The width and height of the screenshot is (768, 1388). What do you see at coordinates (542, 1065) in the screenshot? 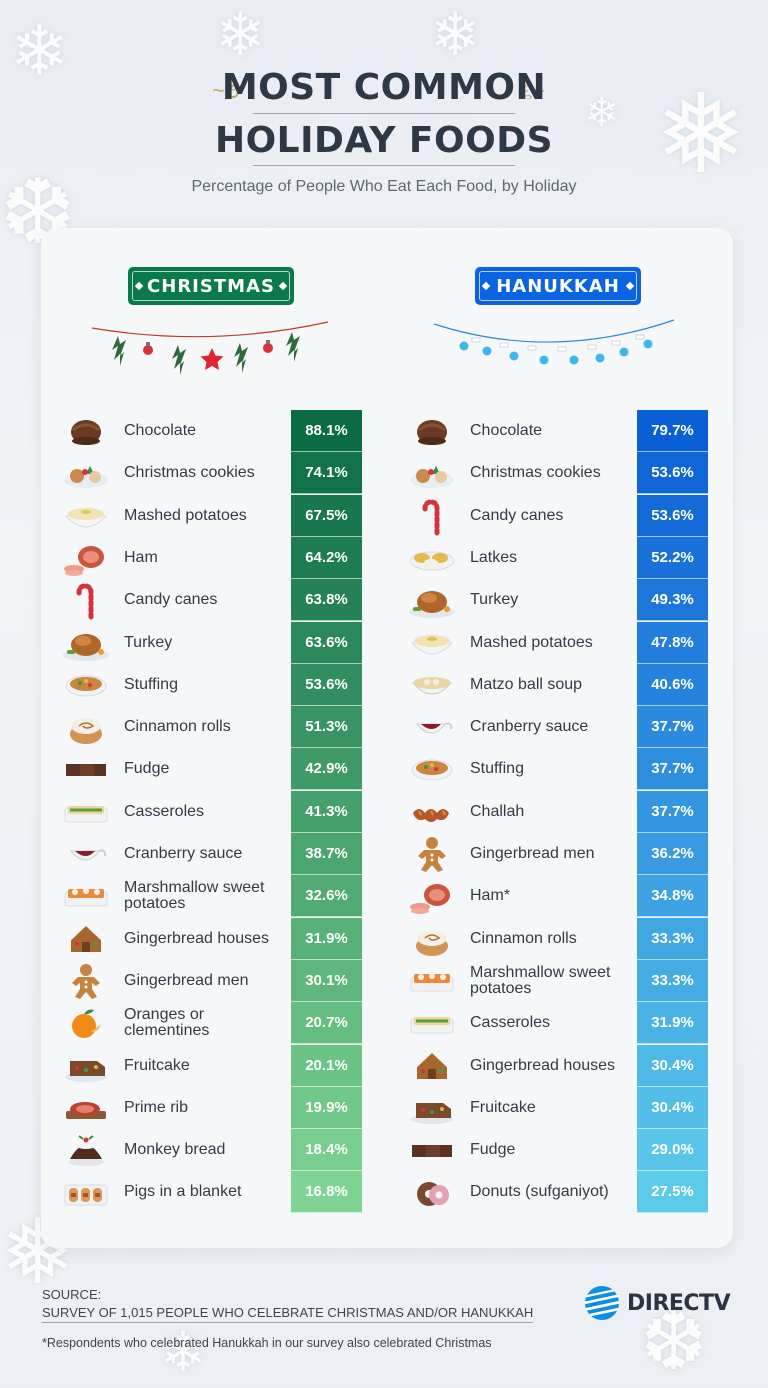
I see `food-label: Gingerbread houses` at bounding box center [542, 1065].